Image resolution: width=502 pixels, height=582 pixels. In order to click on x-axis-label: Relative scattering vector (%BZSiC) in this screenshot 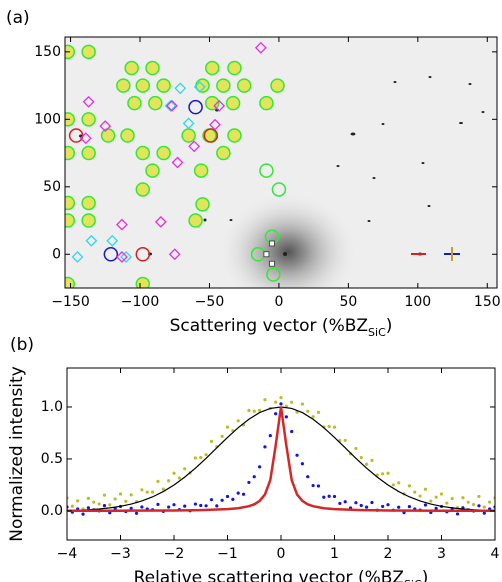, I will do `click(281, 575)`.